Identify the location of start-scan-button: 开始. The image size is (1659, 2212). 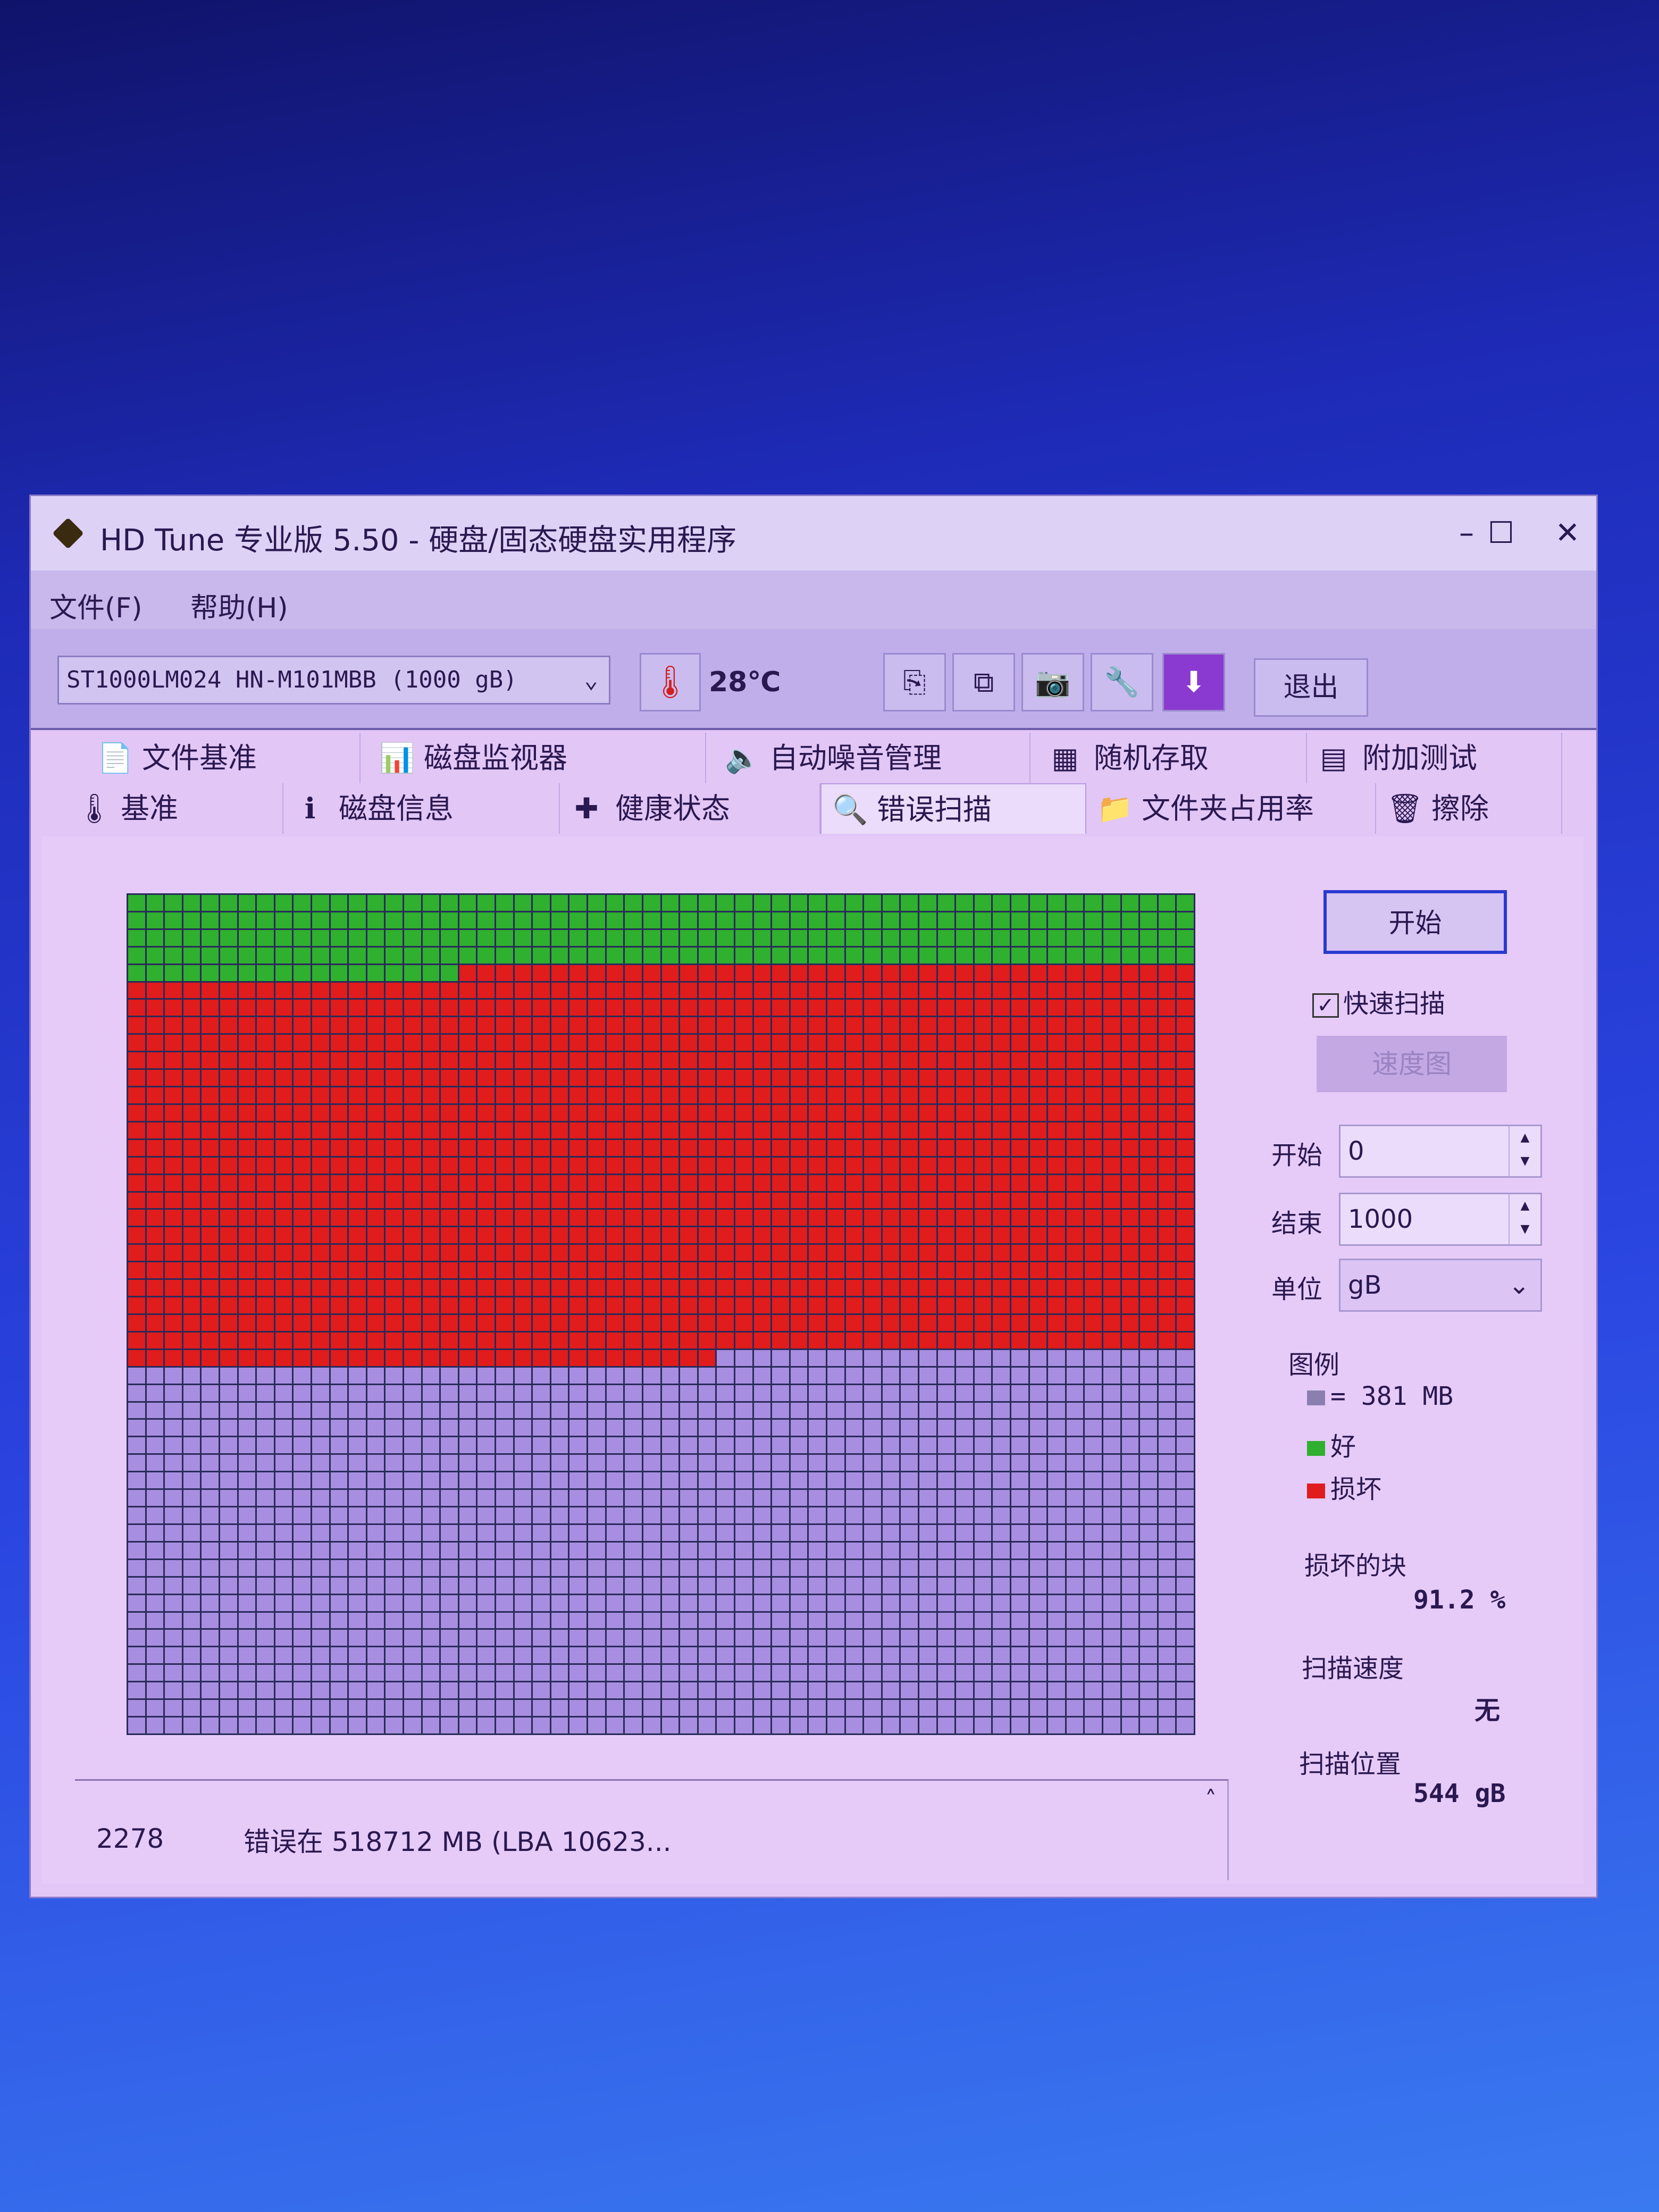
(1415, 922).